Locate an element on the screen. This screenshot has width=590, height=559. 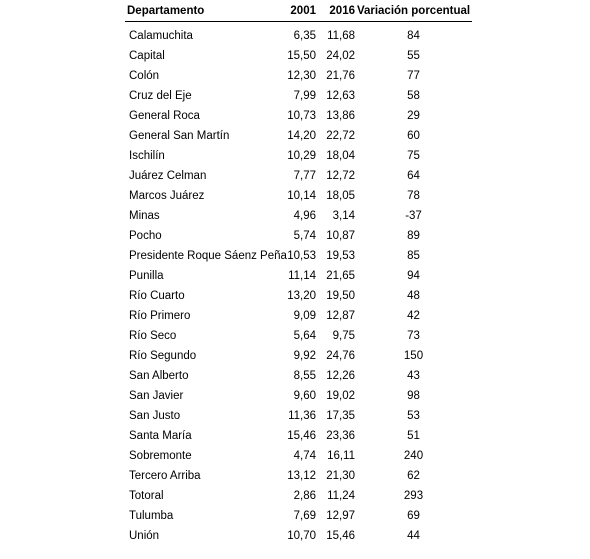
variation-cell: 89 is located at coordinates (413, 236).